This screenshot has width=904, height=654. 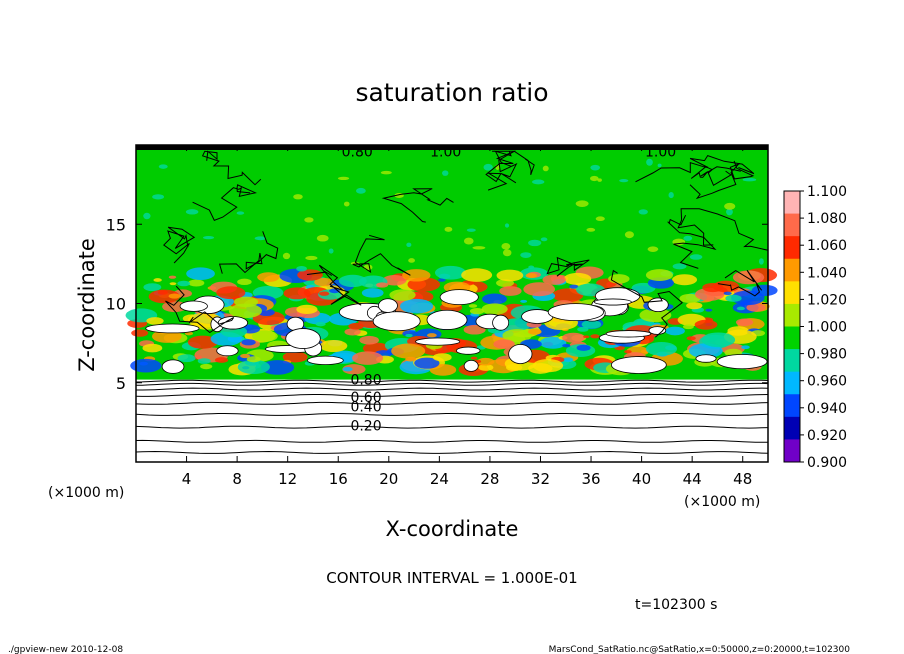 What do you see at coordinates (827, 409) in the screenshot?
I see `colorbar-label: 0.940` at bounding box center [827, 409].